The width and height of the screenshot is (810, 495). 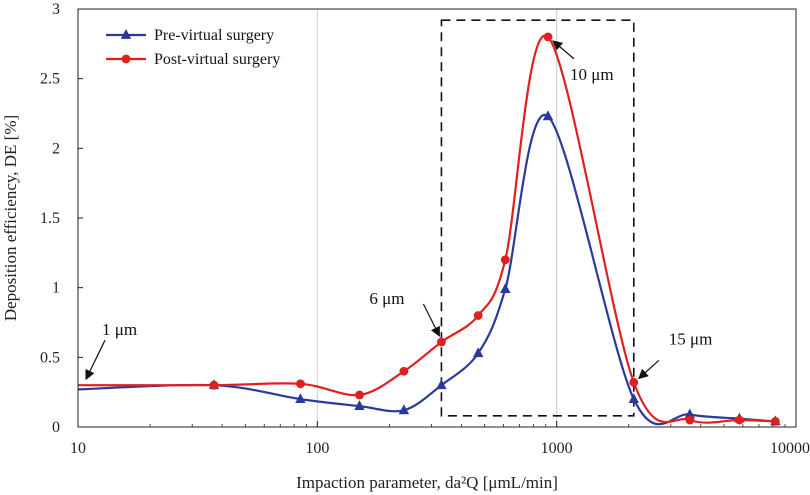 What do you see at coordinates (592, 74) in the screenshot?
I see `annotation-label: 10 μm` at bounding box center [592, 74].